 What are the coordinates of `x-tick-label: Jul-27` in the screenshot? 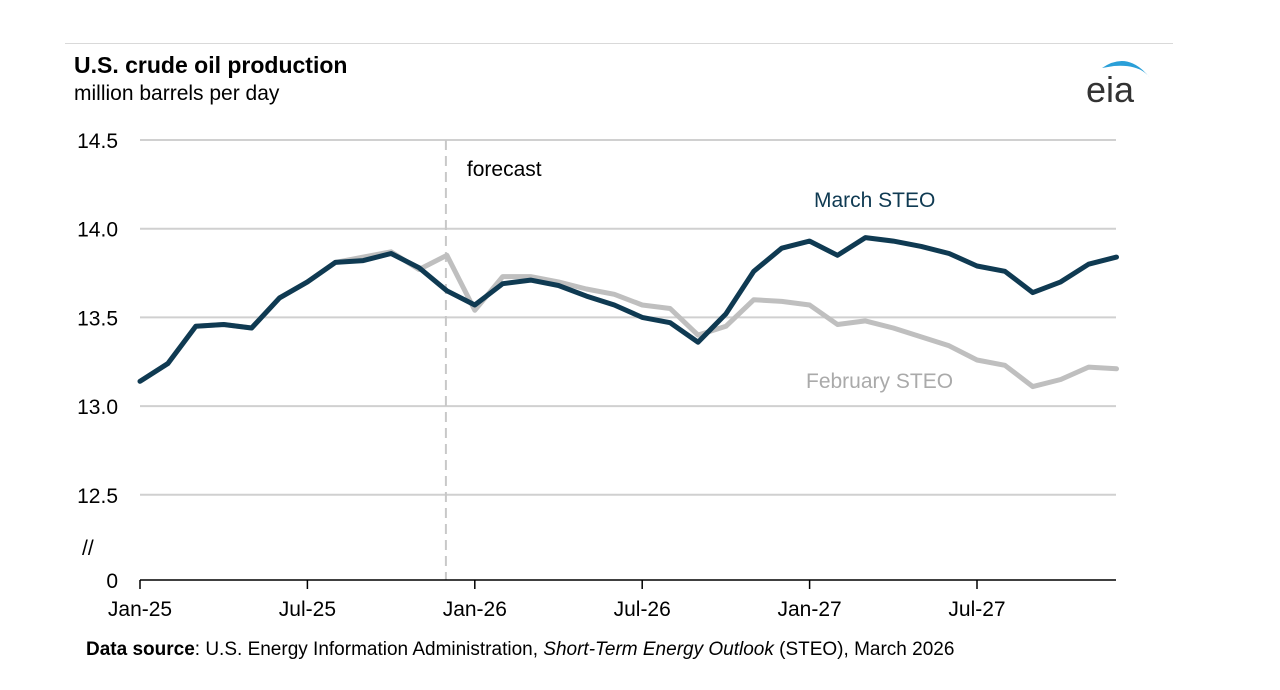 It's located at (976, 609).